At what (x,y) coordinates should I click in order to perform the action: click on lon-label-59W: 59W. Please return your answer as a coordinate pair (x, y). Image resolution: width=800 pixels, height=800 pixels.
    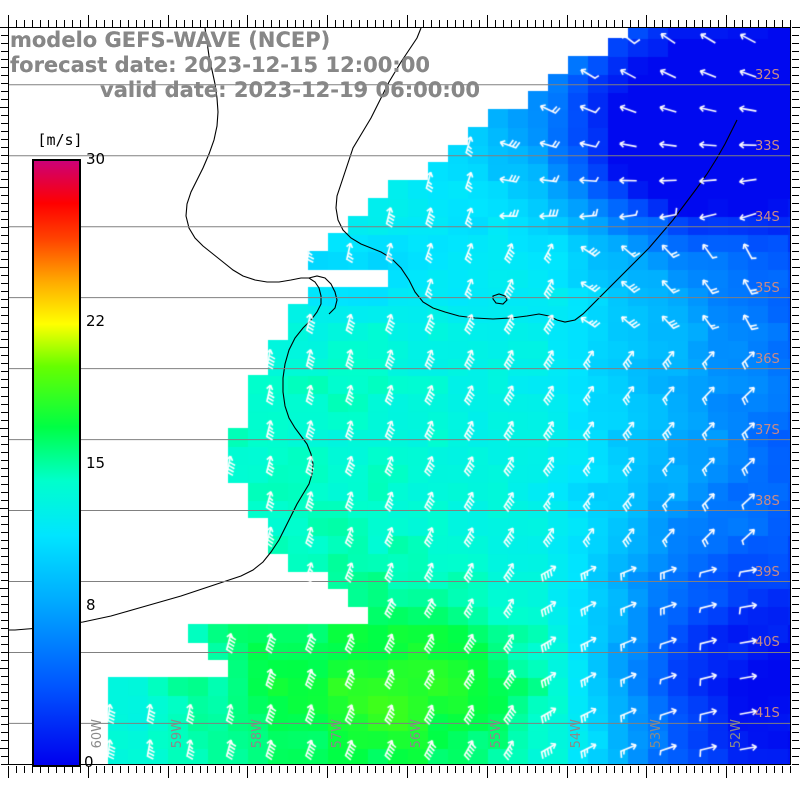
    Looking at the image, I should click on (177, 734).